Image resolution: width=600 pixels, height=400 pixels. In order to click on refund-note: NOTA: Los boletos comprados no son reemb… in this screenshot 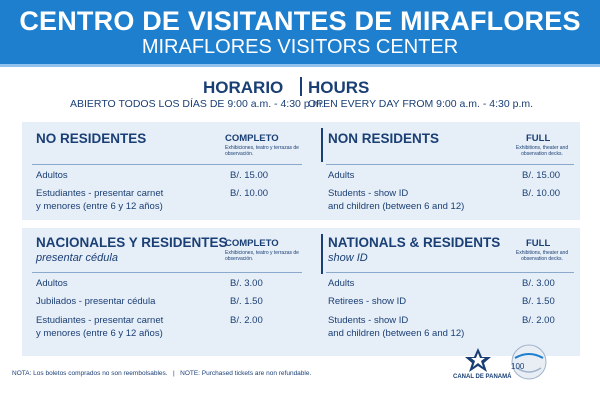, I will do `click(162, 373)`.